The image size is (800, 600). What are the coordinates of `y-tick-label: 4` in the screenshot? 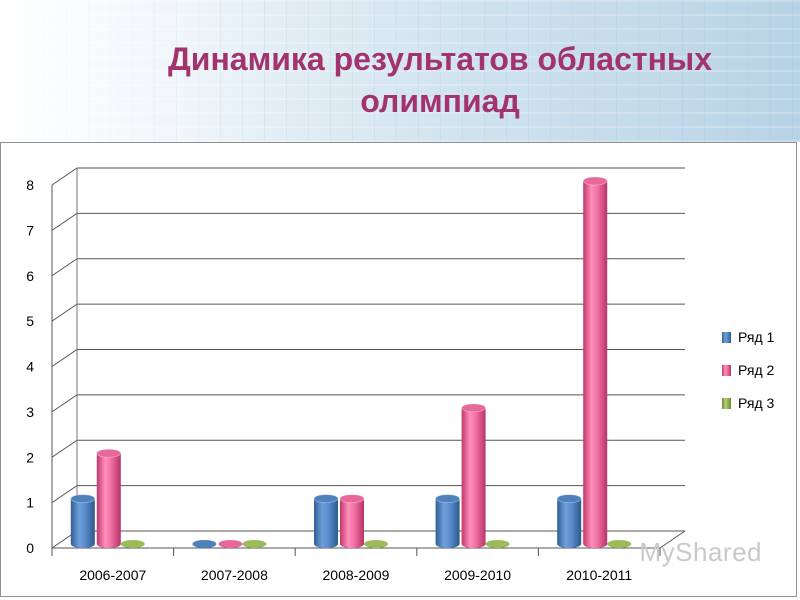 It's located at (30, 367).